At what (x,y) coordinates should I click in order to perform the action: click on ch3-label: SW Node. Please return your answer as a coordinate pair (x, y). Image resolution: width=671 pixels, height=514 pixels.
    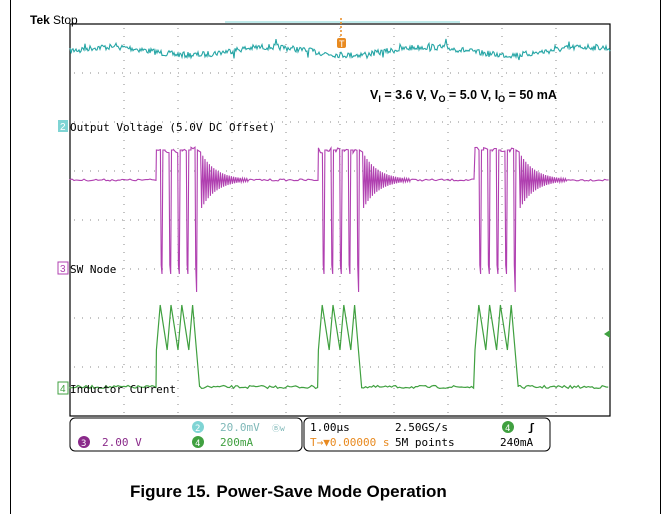
    Looking at the image, I should click on (93, 269).